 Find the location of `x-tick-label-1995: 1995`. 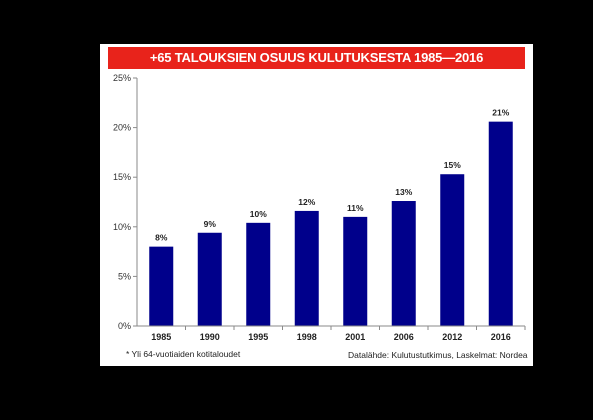

x-tick-label-1995: 1995 is located at coordinates (258, 337).